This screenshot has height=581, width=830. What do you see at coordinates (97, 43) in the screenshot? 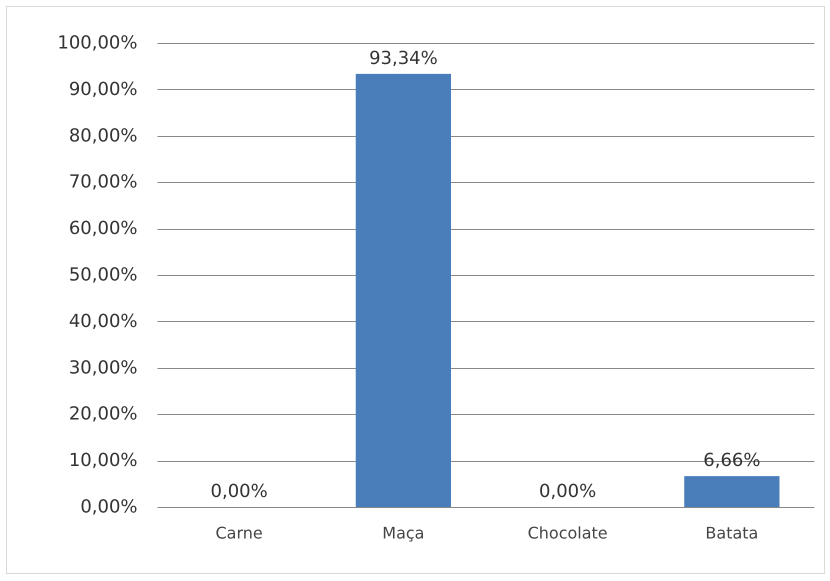
I see `y-tick-label: 100,00%` at bounding box center [97, 43].